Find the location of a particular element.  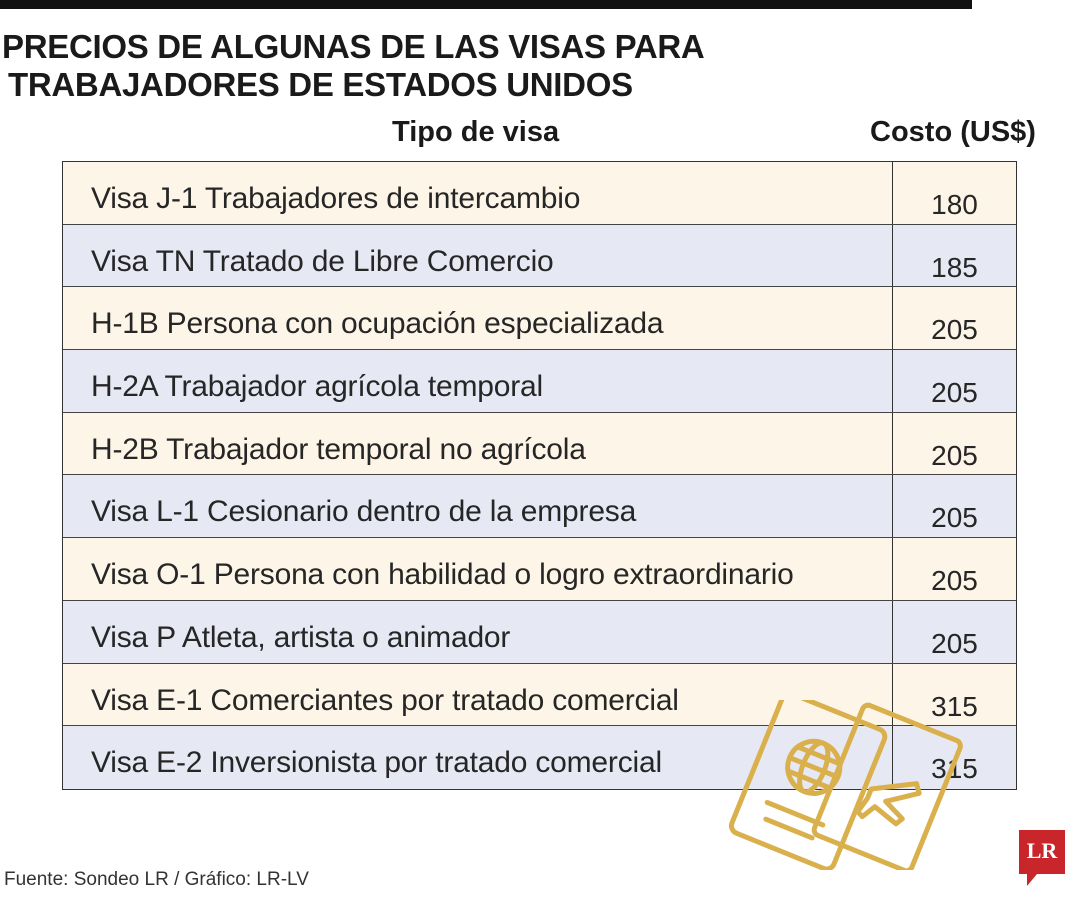

title-line-1: PRECIOS DE ALGUNAS DE LAS VISAS PARA is located at coordinates (353, 46).